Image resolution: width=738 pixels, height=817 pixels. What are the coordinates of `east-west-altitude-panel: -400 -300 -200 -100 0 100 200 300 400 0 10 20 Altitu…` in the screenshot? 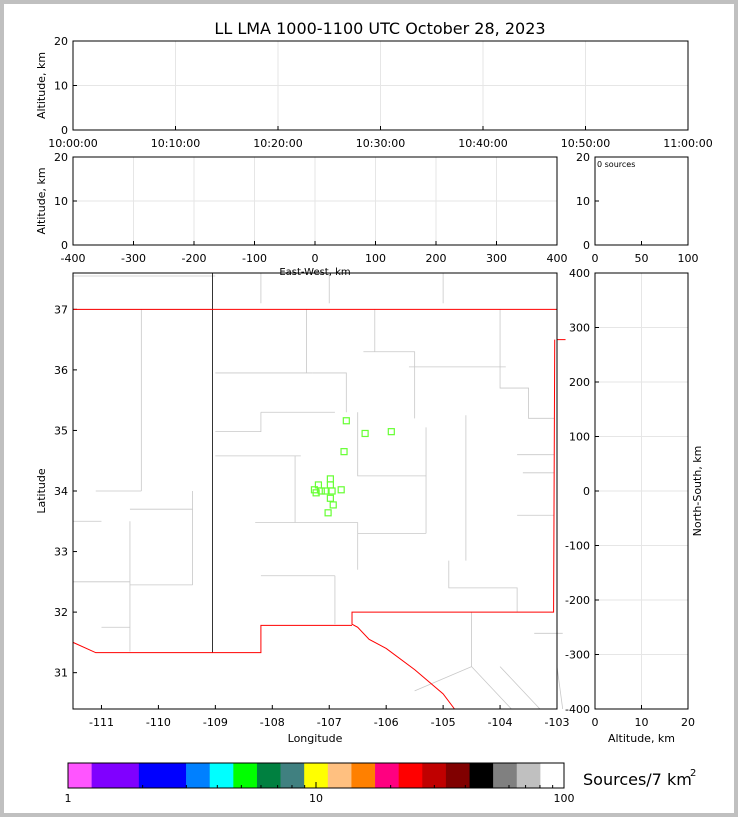 It's located at (301, 214).